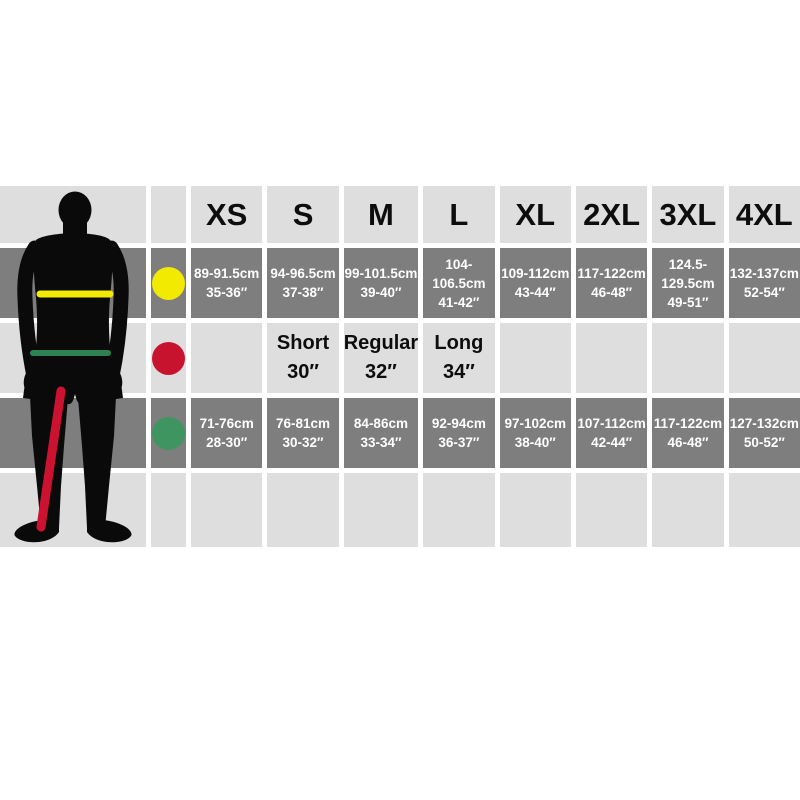  Describe the element at coordinates (459, 358) in the screenshot. I see `leg-cell-l: Long 34″` at that location.